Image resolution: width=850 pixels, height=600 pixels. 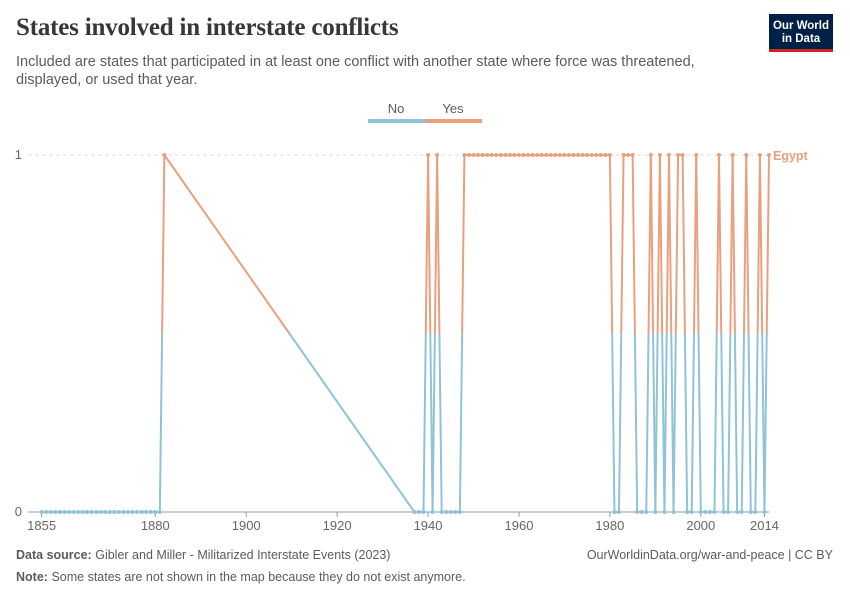 I want to click on data-point-1984, so click(x=628, y=155).